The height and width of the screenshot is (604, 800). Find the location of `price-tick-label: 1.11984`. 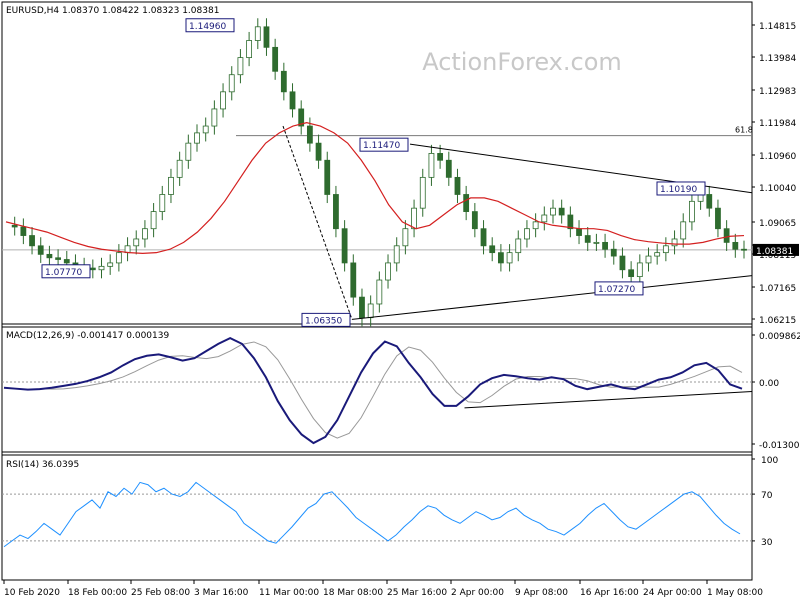

price-tick-label: 1.11984 is located at coordinates (777, 124).